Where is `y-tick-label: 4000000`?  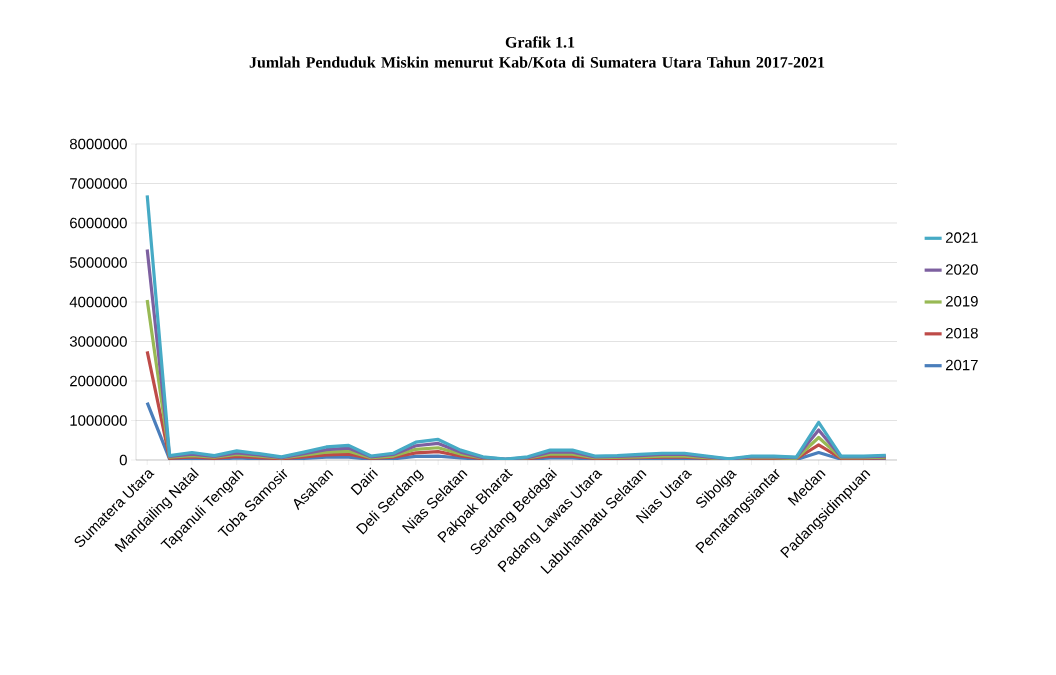
y-tick-label: 4000000 is located at coordinates (98, 302).